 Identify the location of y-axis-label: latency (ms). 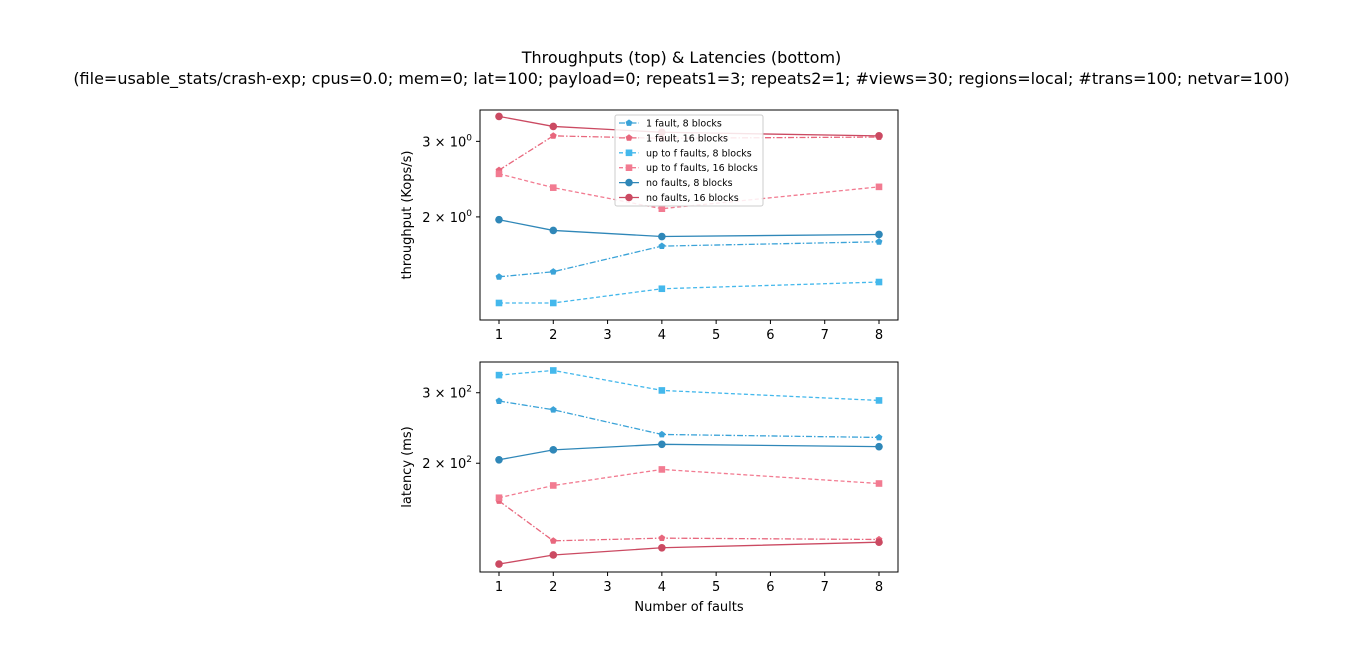
(407, 466).